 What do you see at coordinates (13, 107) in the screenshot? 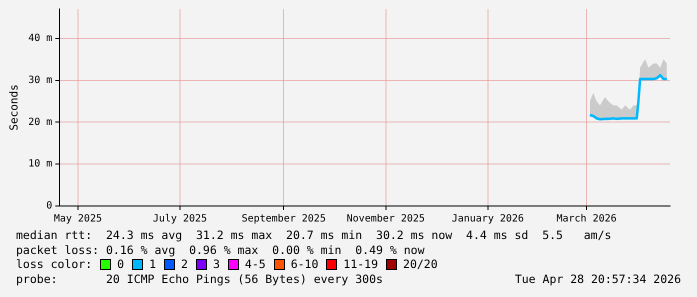
I see `y-axis-title: Seconds` at bounding box center [13, 107].